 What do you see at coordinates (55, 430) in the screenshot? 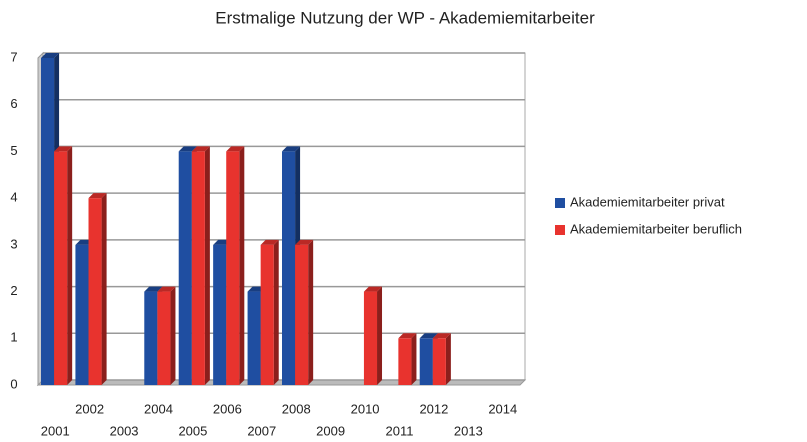
I see `x-tick-label: 2001` at bounding box center [55, 430].